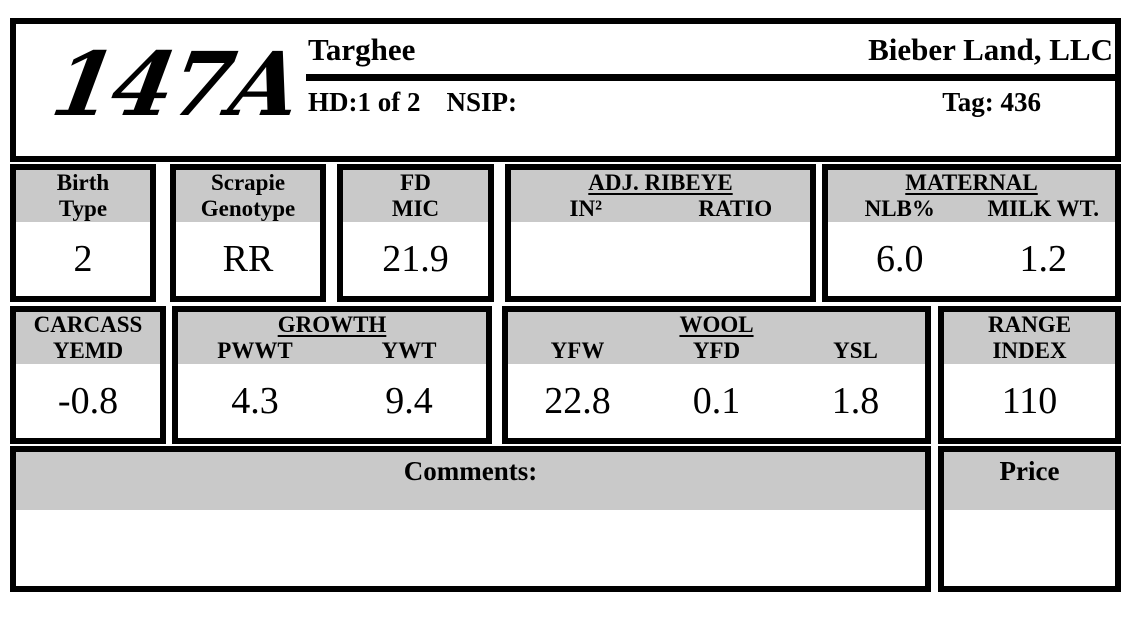 The height and width of the screenshot is (619, 1143). I want to click on carcass-value: -0.8, so click(88, 401).